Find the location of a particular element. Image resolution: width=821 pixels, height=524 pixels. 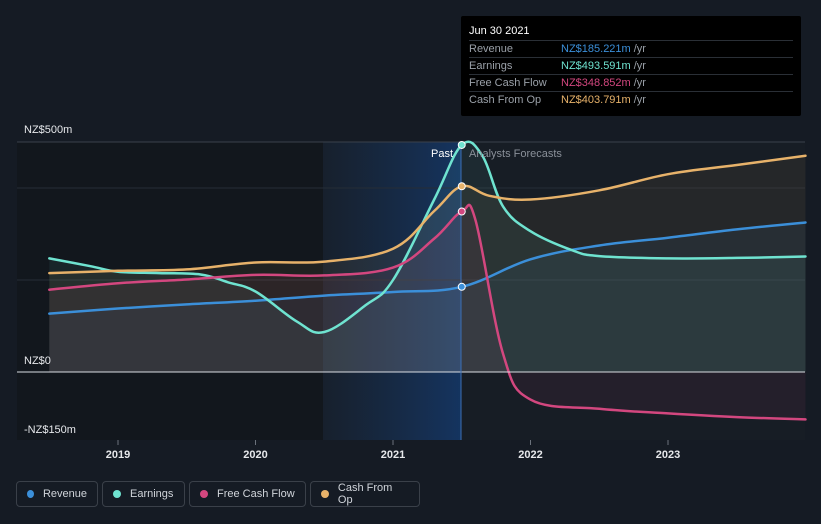

tooltip-row-revenue: Revenue NZ$185.221m/yr is located at coordinates (631, 49).